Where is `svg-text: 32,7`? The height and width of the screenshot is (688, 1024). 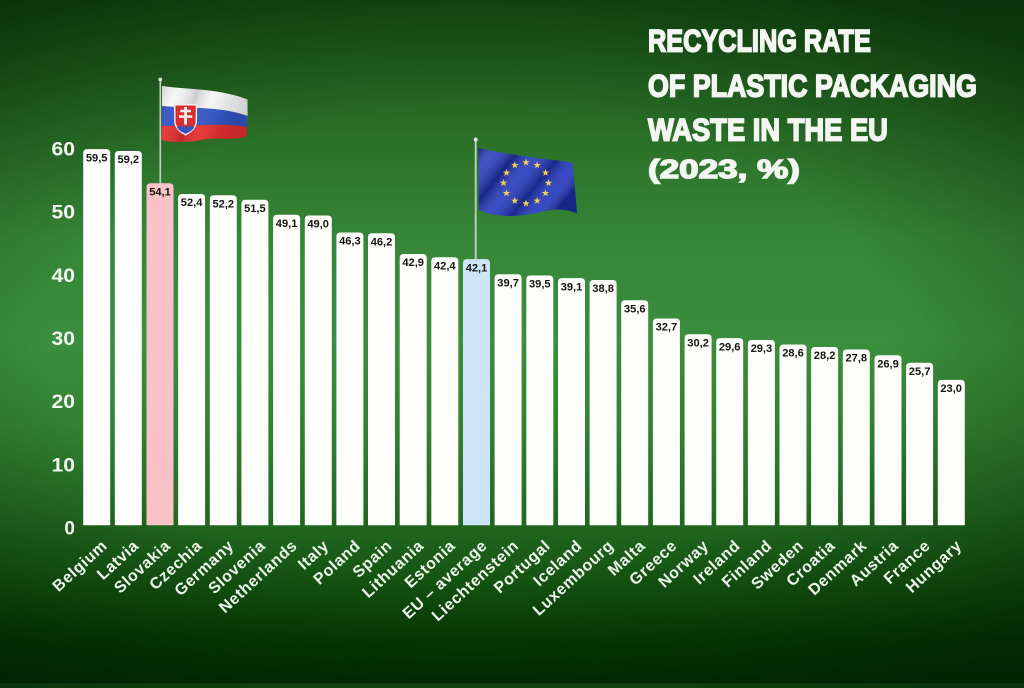
svg-text: 32,7 is located at coordinates (667, 328).